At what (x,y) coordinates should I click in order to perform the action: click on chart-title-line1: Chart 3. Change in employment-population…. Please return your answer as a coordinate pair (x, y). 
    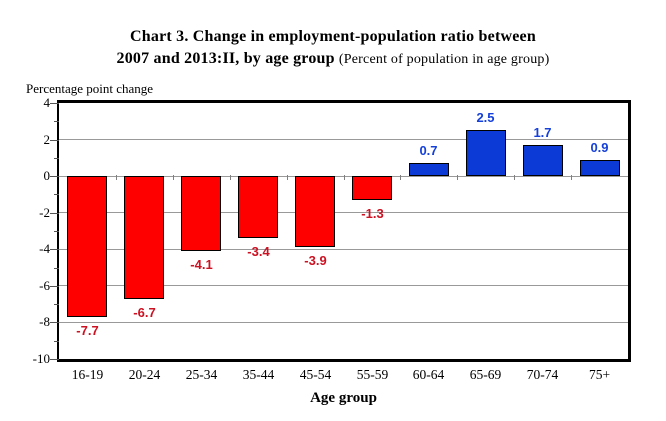
    Looking at the image, I should click on (333, 36).